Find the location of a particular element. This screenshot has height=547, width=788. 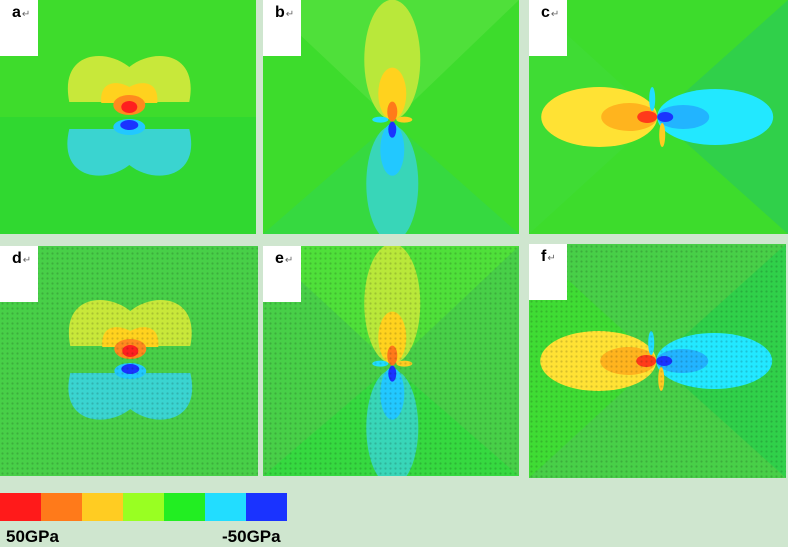

side-lobe-right is located at coordinates (404, 119).